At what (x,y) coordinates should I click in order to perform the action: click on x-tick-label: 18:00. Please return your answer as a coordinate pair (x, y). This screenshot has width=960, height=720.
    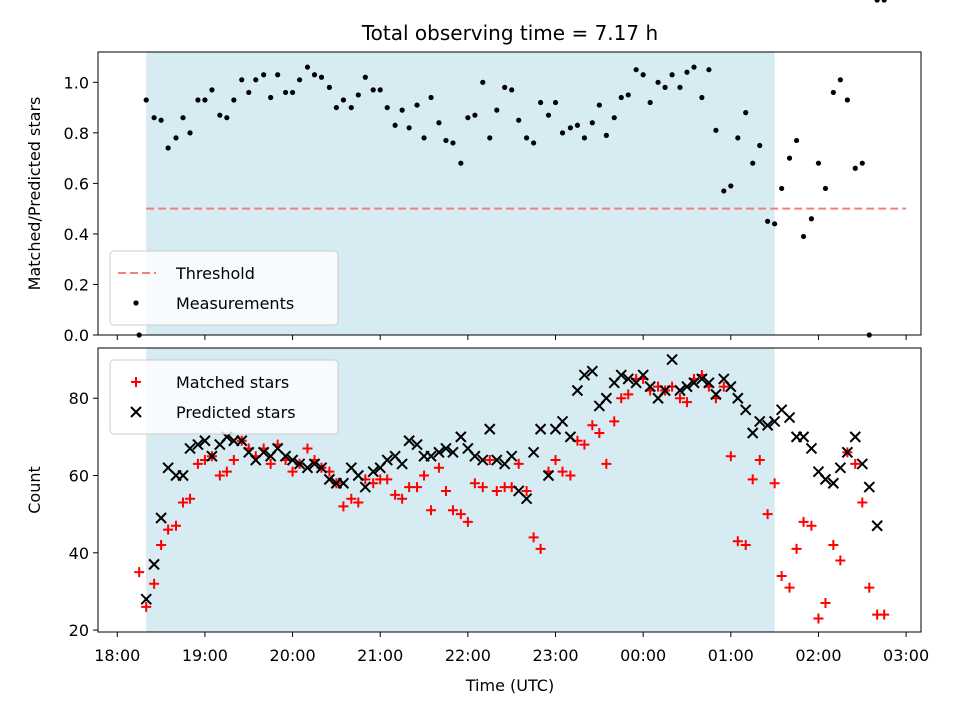
    Looking at the image, I should click on (117, 655).